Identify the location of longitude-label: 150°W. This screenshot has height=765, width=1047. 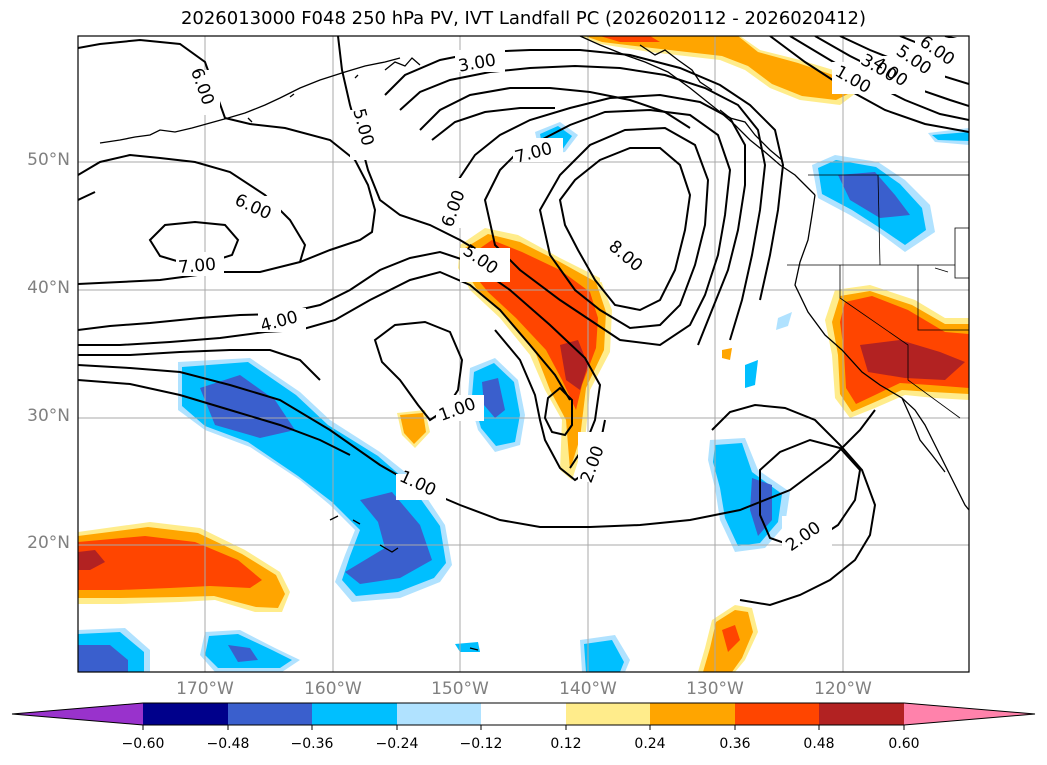
(460, 689).